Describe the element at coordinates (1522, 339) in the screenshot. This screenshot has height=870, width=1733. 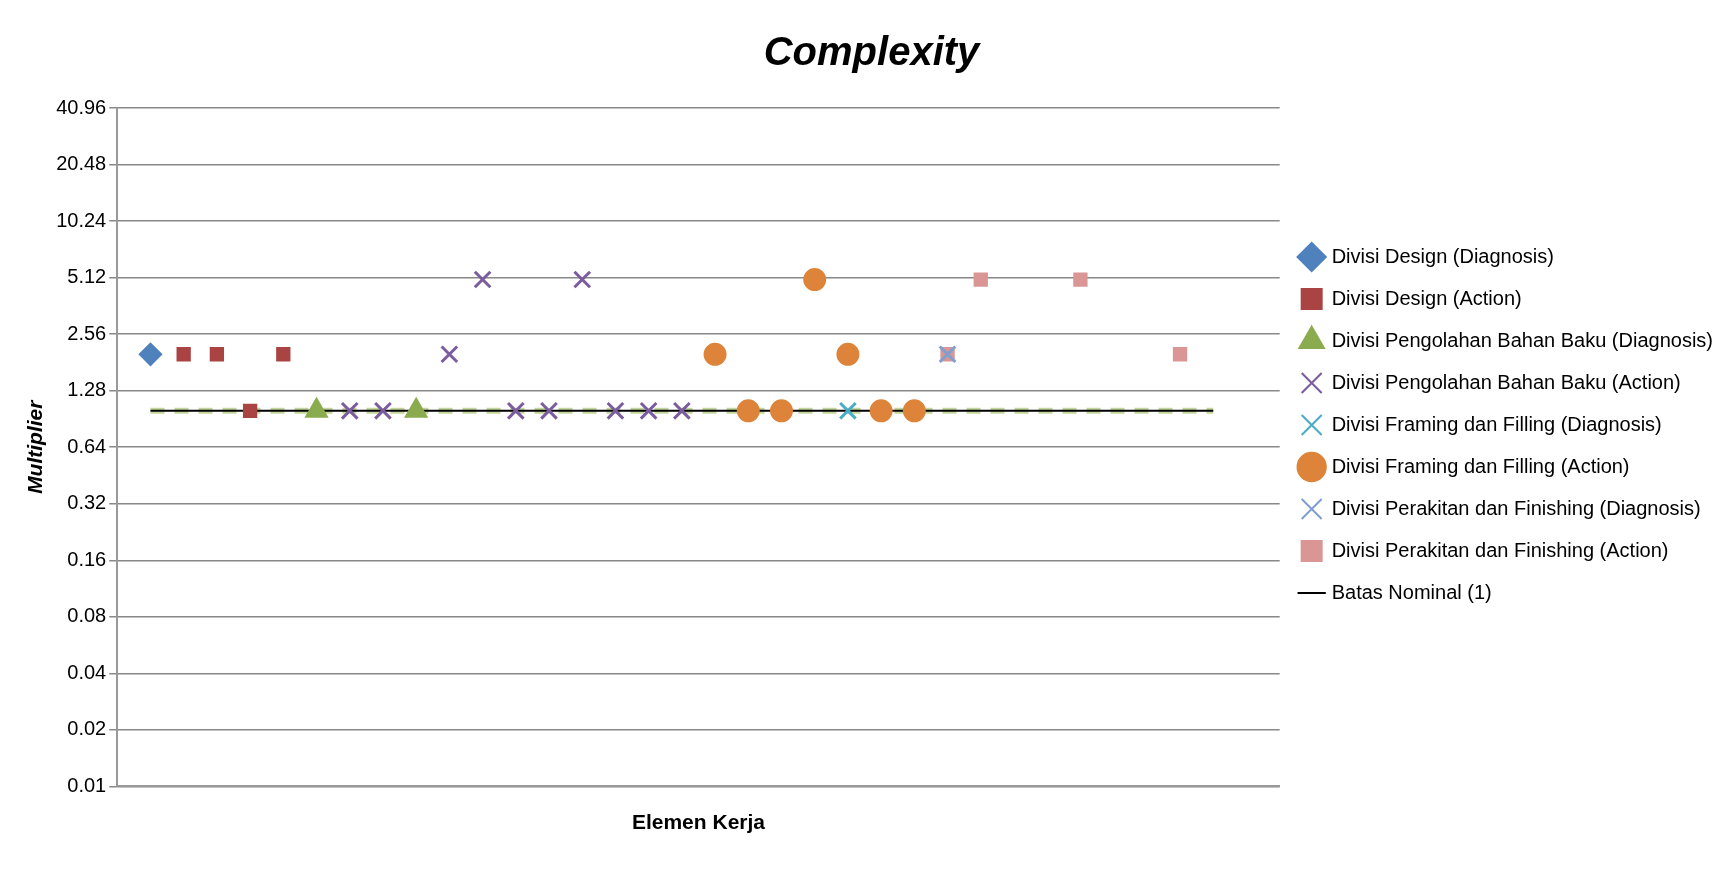
I see `legend-label: Divisi Pengolahan Bahan Baku (Diagnosis)` at that location.